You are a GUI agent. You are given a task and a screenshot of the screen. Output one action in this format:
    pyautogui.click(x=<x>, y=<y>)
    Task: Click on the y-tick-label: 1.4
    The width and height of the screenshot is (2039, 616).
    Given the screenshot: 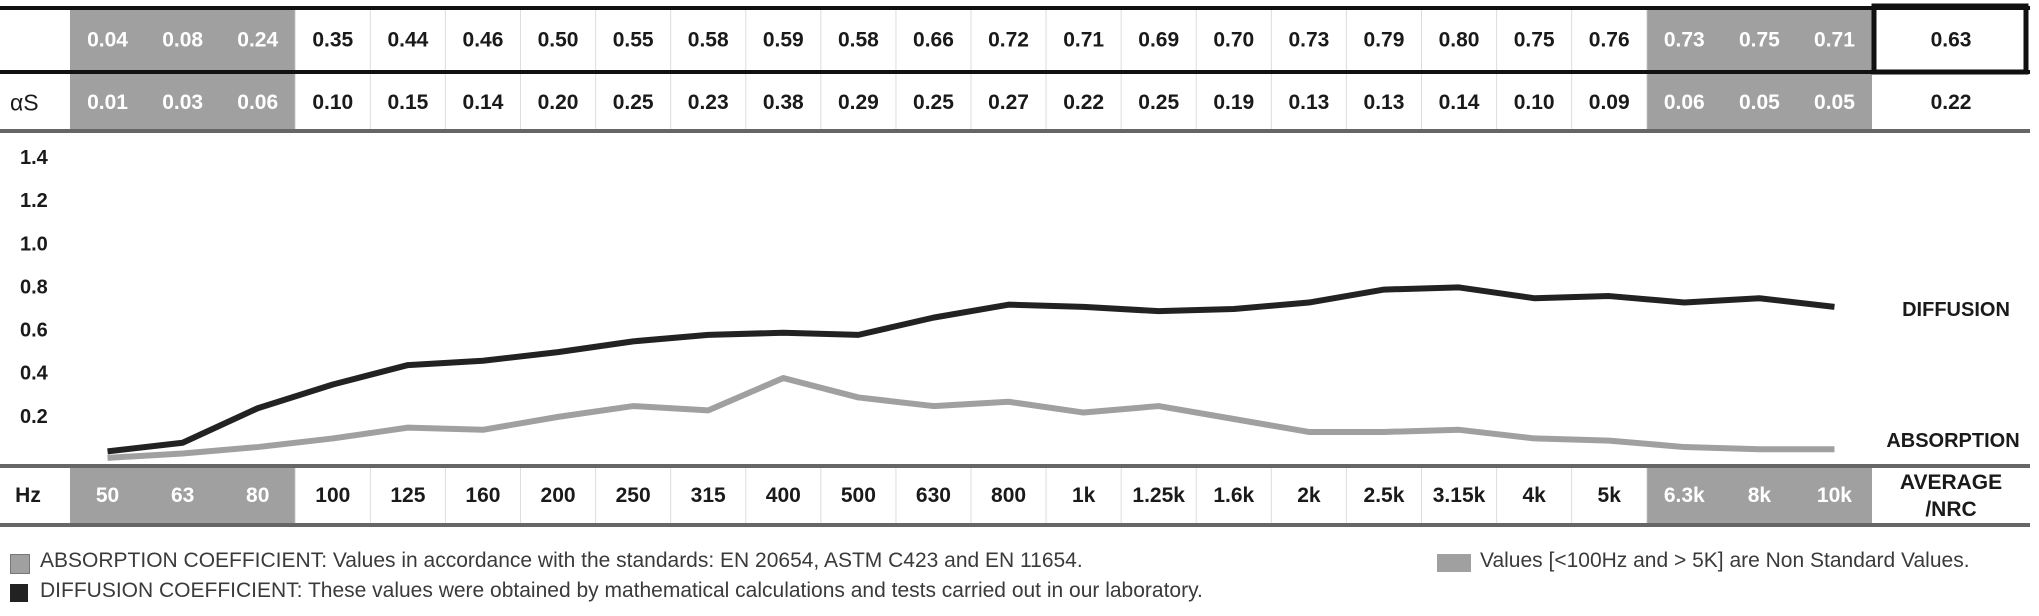 What is the action you would take?
    pyautogui.click(x=34, y=158)
    